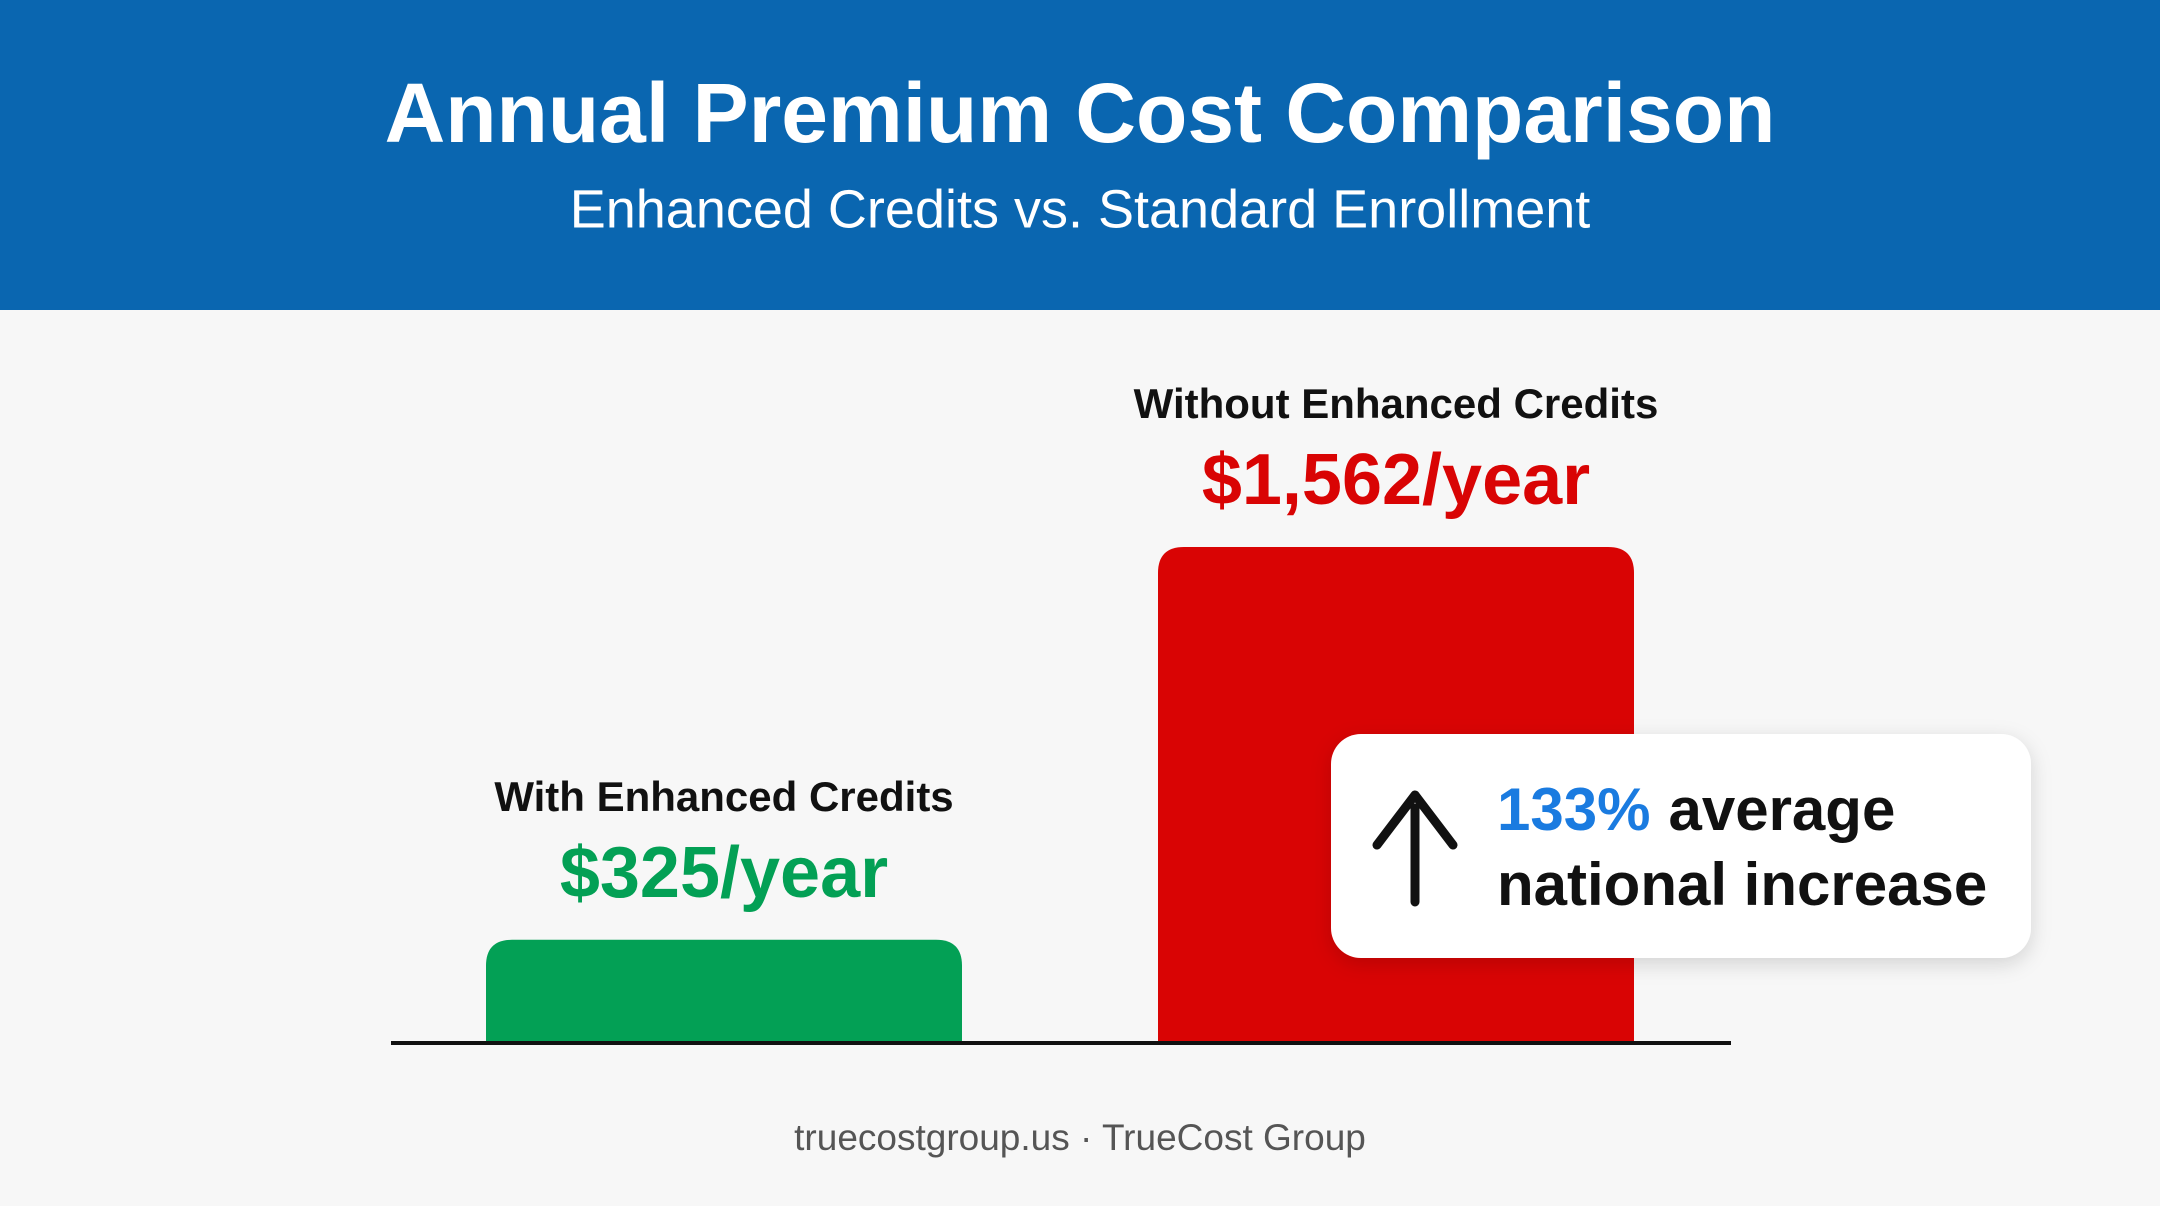 The width and height of the screenshot is (2160, 1206). Describe the element at coordinates (1742, 884) in the screenshot. I see `callout-line: national increase` at that location.